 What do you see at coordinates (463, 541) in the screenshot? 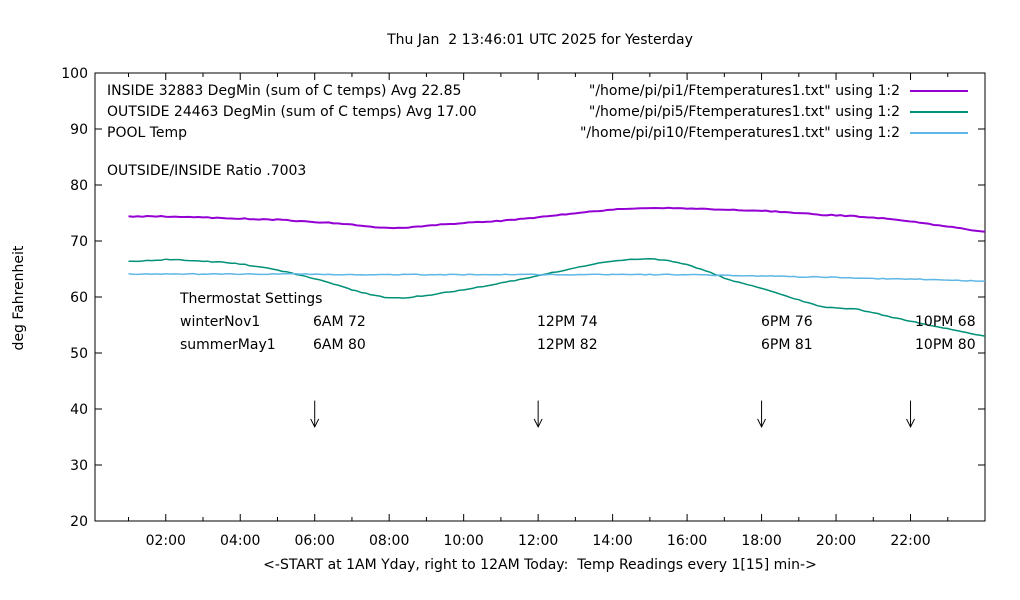
I see `x-tick-label: 10:00` at bounding box center [463, 541].